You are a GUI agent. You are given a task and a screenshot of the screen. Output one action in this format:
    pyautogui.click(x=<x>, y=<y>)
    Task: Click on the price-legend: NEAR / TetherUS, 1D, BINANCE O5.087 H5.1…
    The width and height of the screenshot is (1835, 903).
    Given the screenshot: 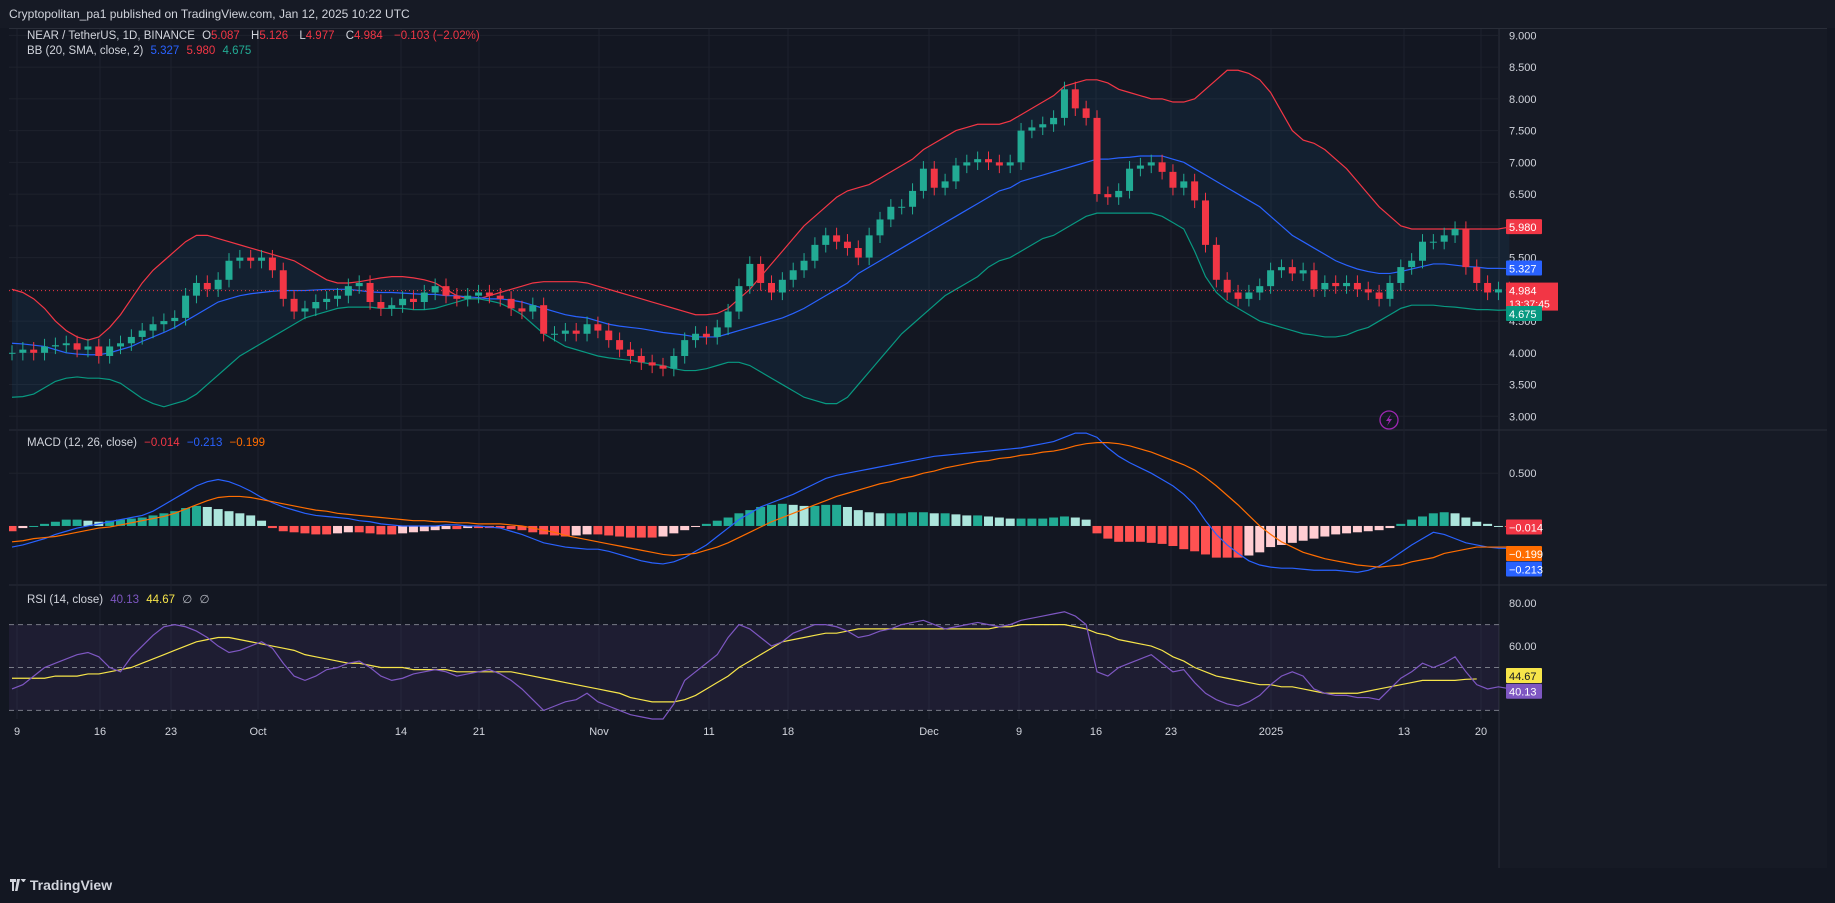 What is the action you would take?
    pyautogui.click(x=255, y=36)
    